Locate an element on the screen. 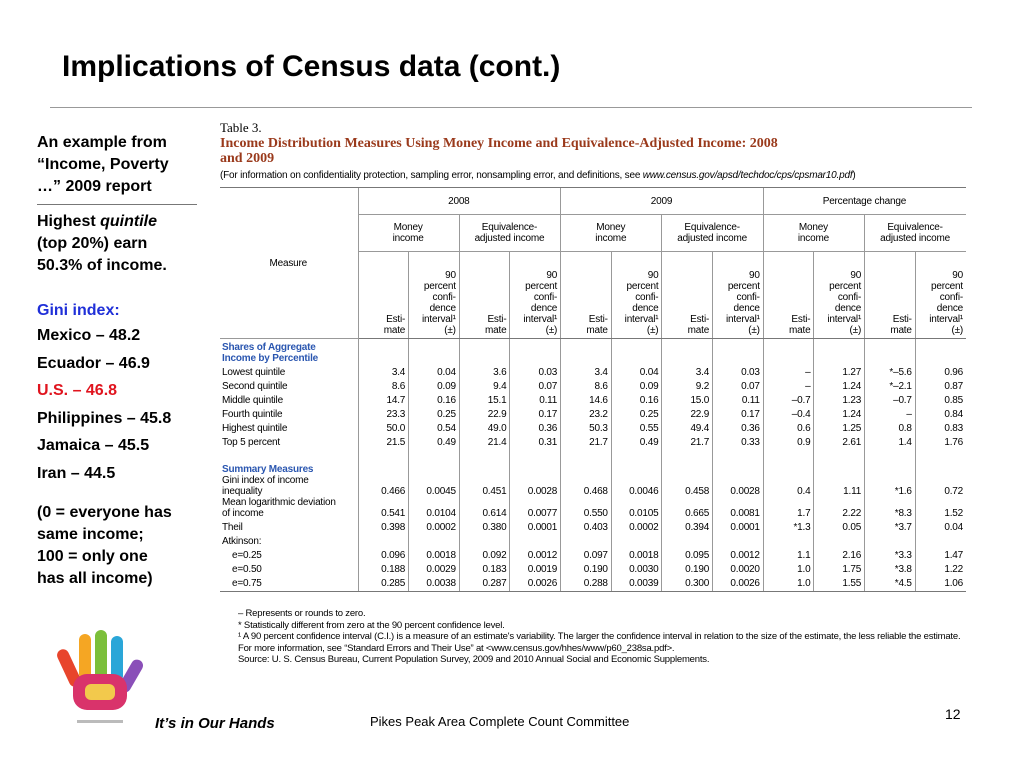  cell: 0.0045 is located at coordinates (434, 486).